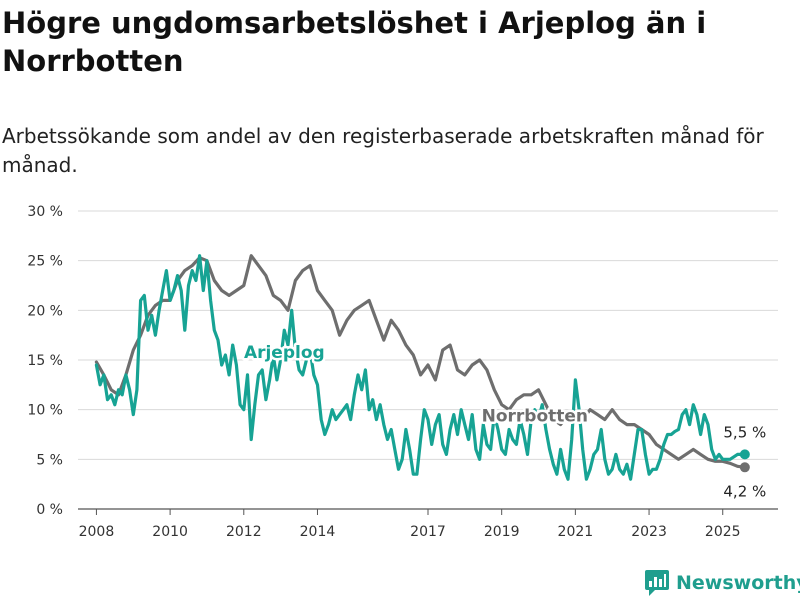 The width and height of the screenshot is (800, 600). Describe the element at coordinates (744, 432) in the screenshot. I see `end-value-label-arjeplog: 5,5 %` at that location.